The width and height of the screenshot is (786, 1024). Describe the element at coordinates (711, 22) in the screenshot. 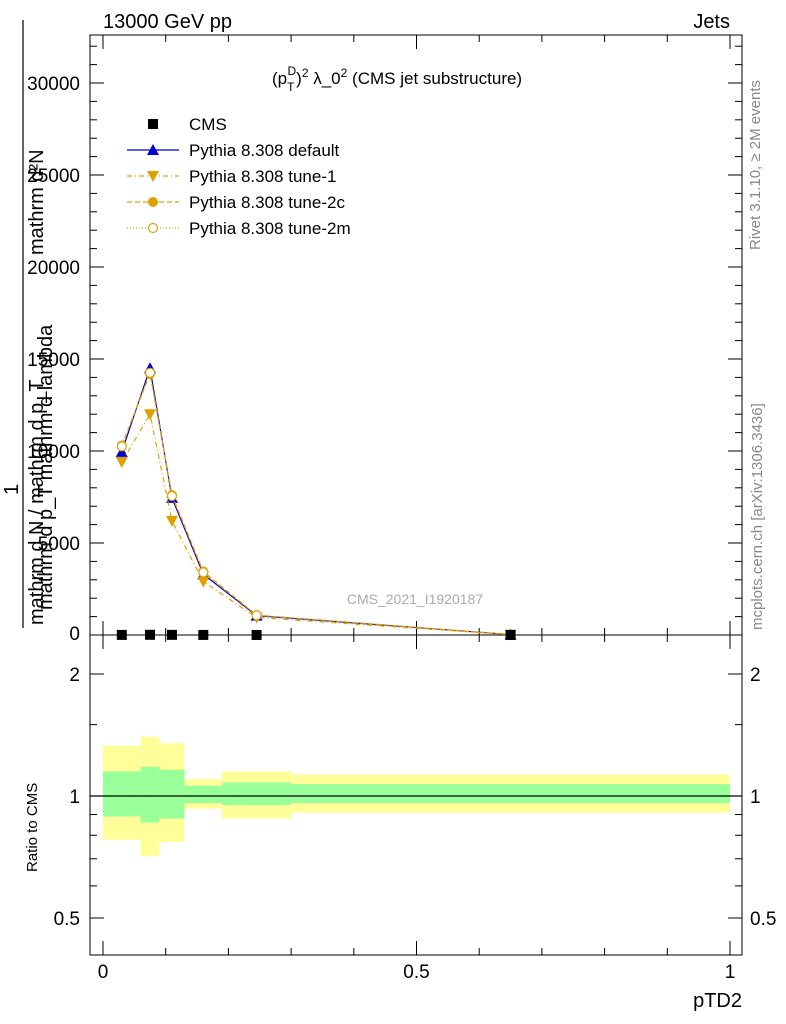

I see `category-label: Jets` at that location.